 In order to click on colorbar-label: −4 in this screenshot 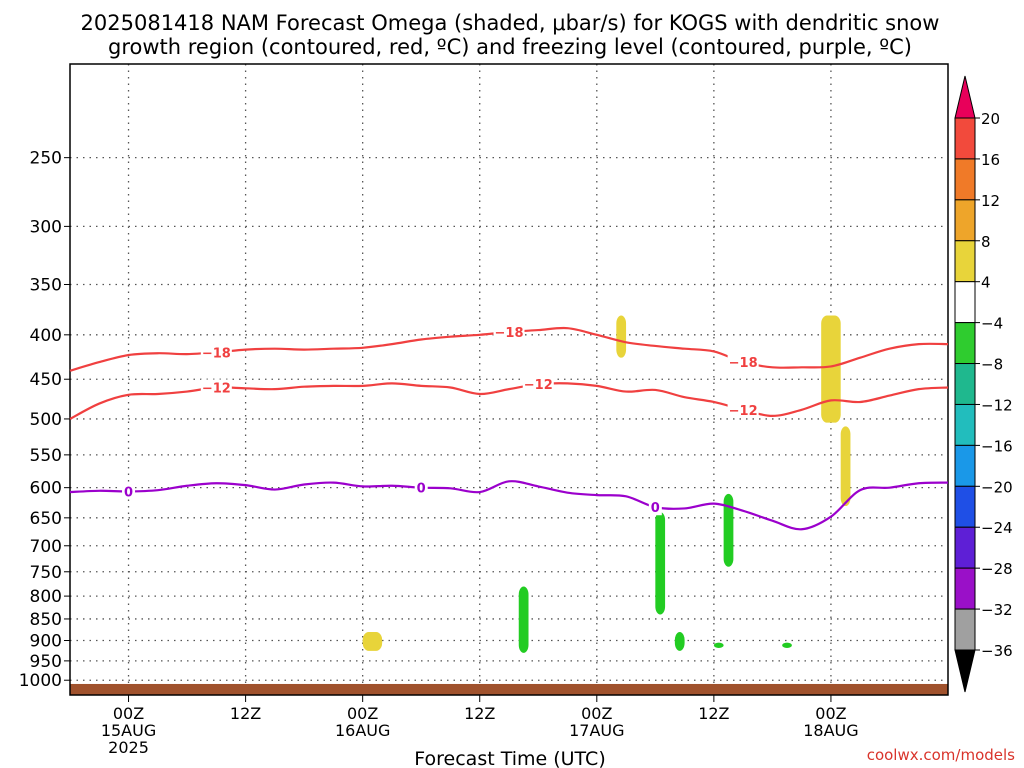, I will do `click(992, 324)`.